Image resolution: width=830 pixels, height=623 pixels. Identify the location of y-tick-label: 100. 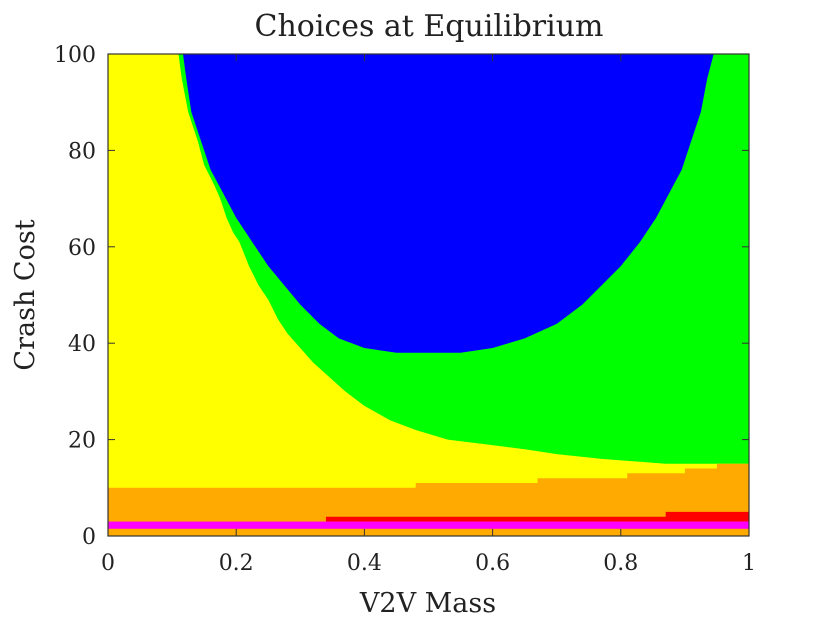
(75, 55).